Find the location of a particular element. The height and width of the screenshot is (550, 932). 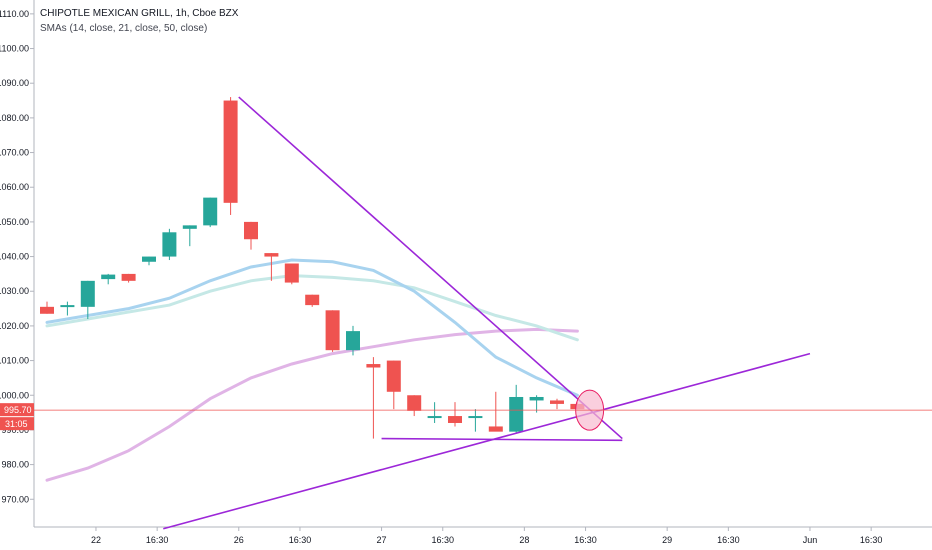

y-tick-label: 1060.00 is located at coordinates (14, 187).